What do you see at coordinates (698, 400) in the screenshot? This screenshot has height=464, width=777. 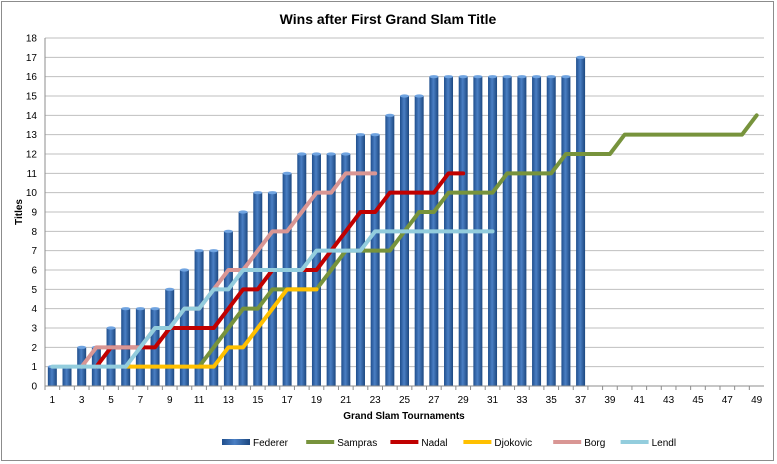 I see `x-tick-label: 45` at bounding box center [698, 400].